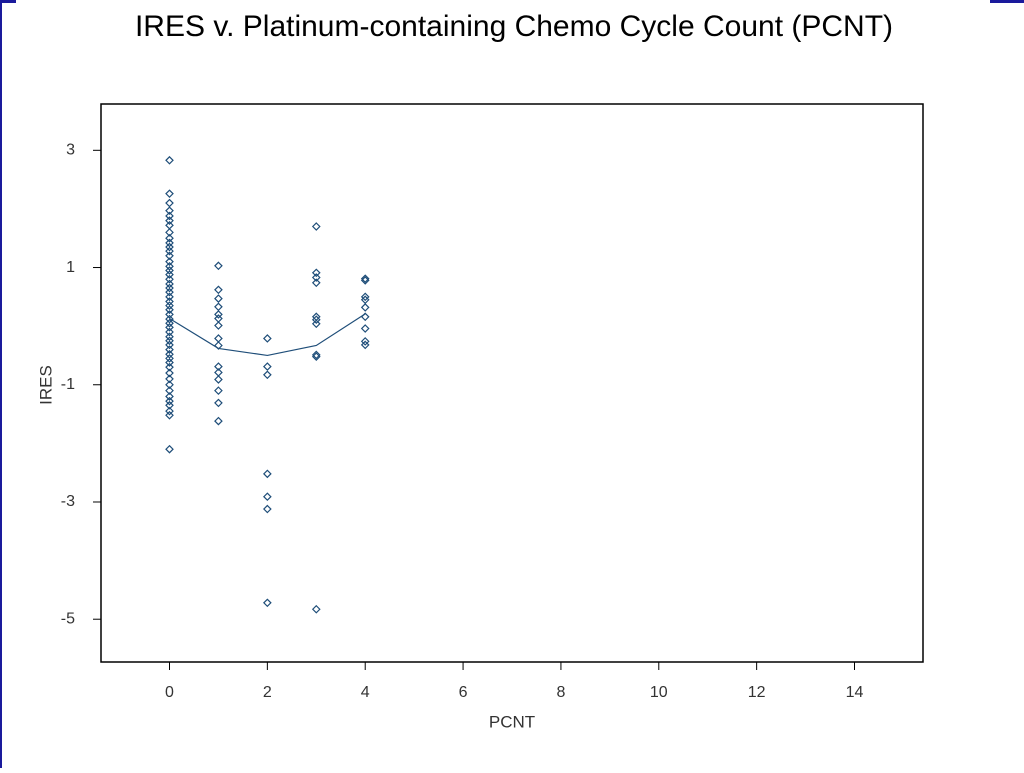 The image size is (1024, 773). What do you see at coordinates (68, 501) in the screenshot?
I see `y-tick-label: -3` at bounding box center [68, 501].